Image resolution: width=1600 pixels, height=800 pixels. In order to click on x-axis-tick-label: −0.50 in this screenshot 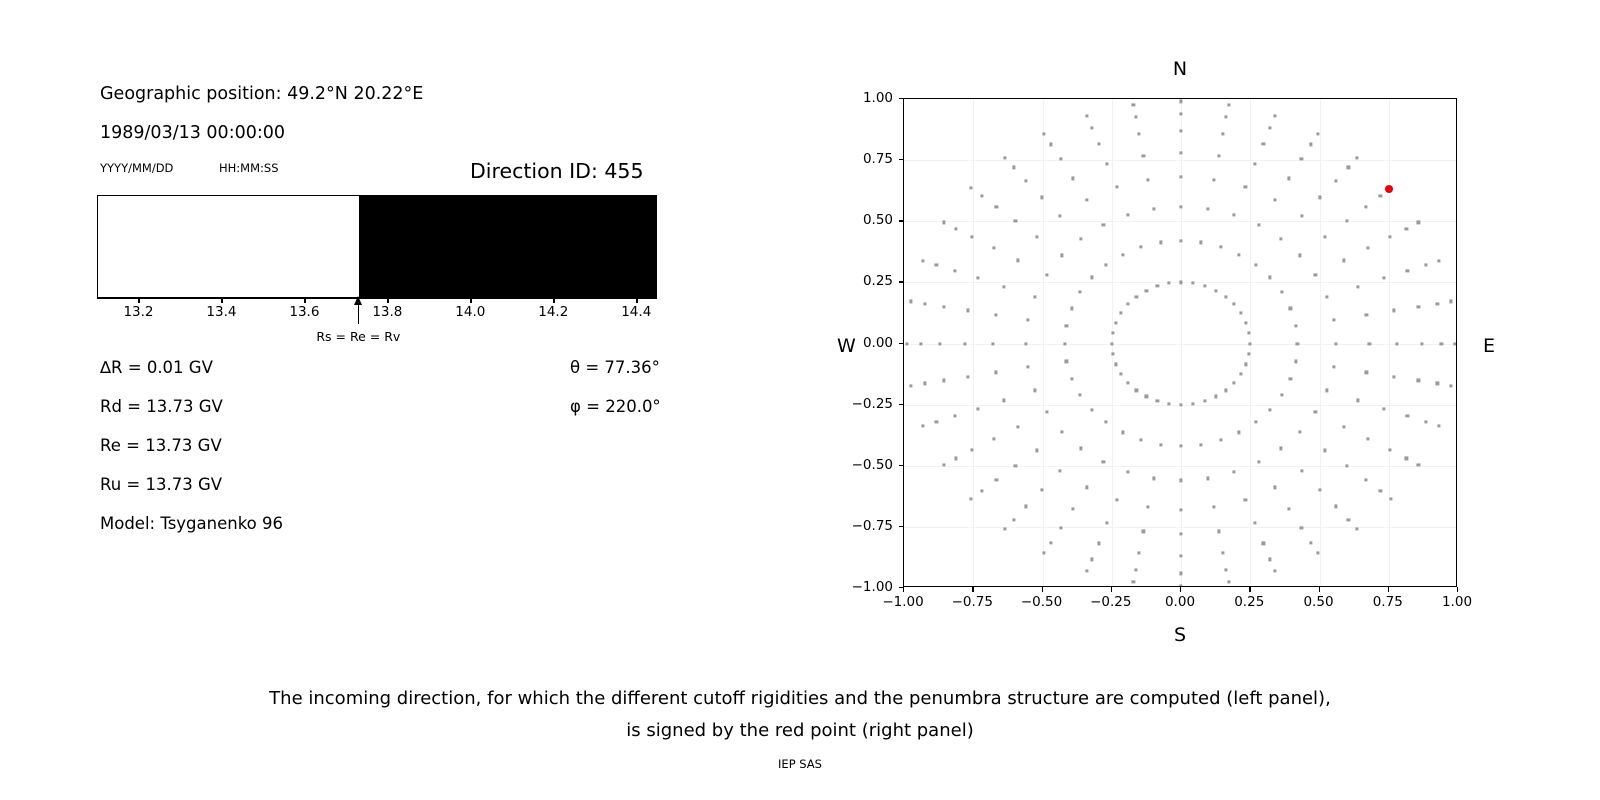, I will do `click(1041, 602)`.